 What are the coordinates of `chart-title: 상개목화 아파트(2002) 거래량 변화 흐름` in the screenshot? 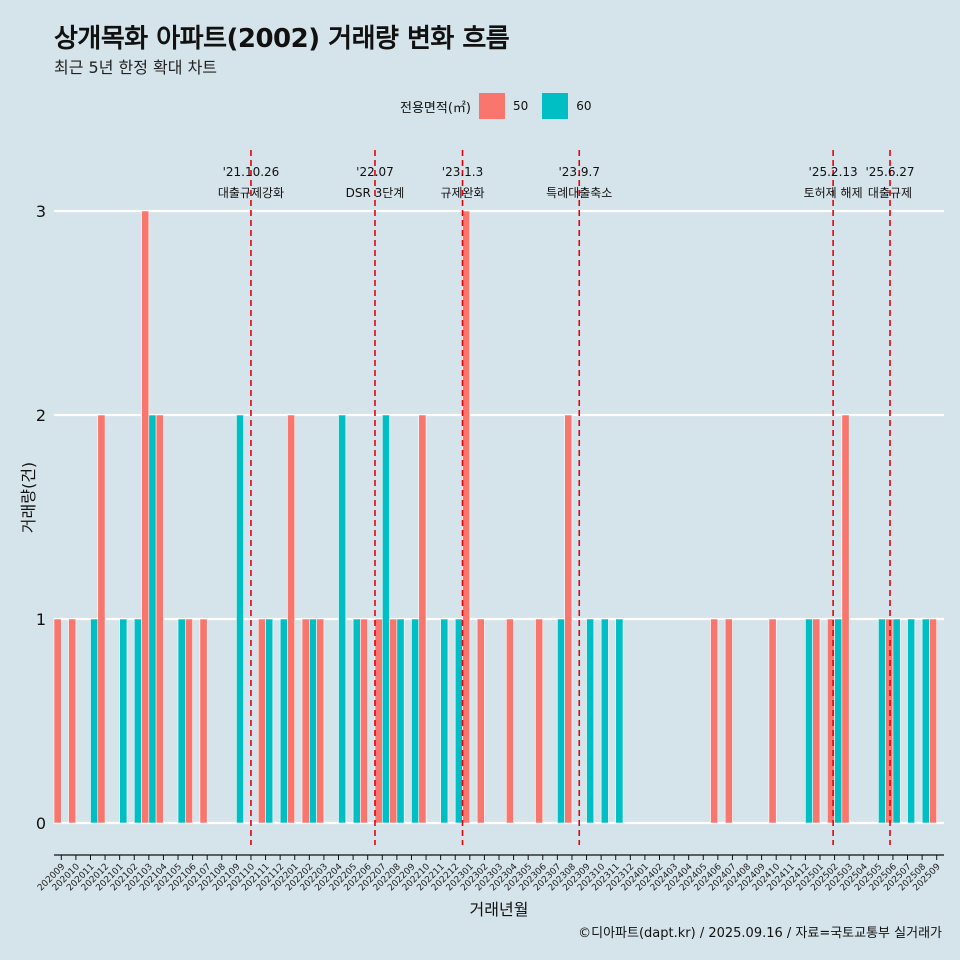 It's located at (282, 39).